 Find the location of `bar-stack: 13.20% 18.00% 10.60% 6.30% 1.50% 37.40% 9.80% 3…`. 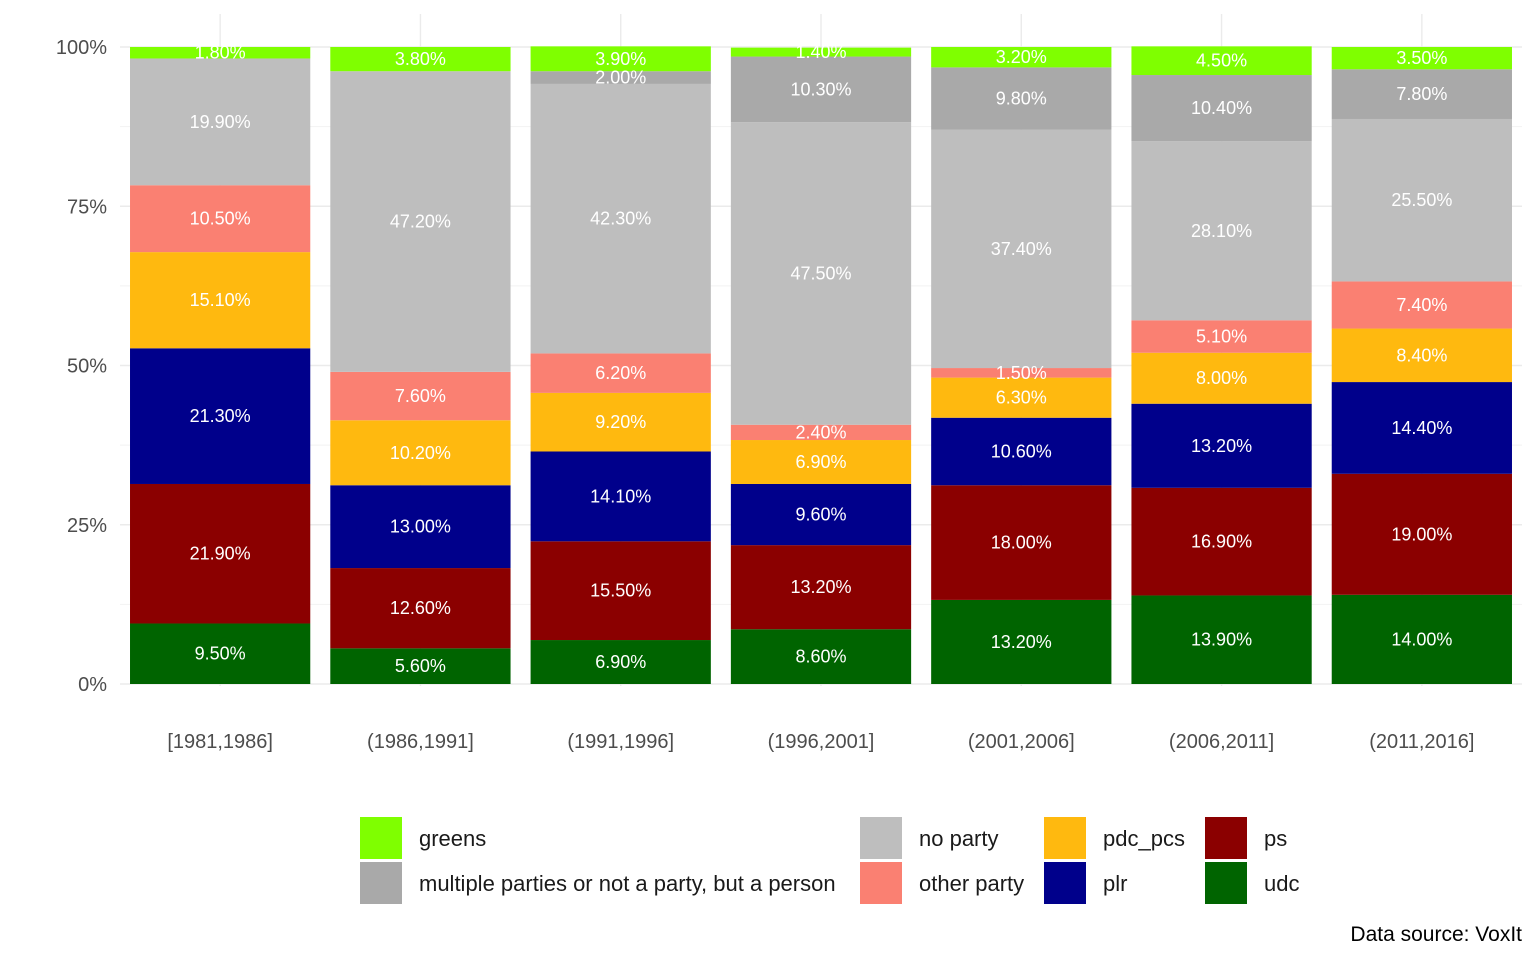

bar-stack: 13.20% 18.00% 10.60% 6.30% 1.50% 37.40% 9.80% 3… is located at coordinates (1021, 365).